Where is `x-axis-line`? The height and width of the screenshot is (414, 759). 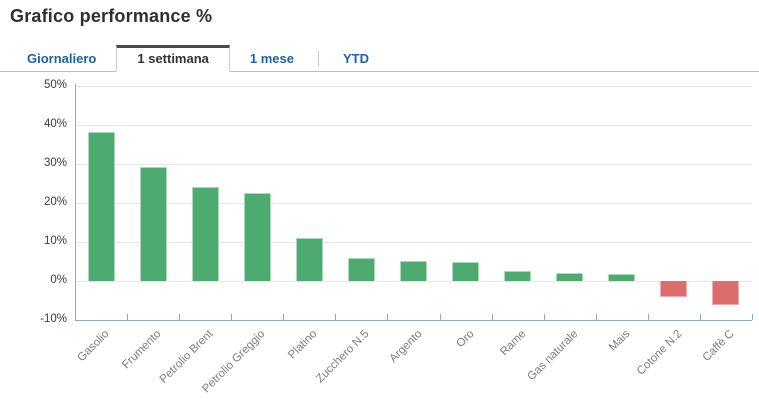
x-axis-line is located at coordinates (413, 320).